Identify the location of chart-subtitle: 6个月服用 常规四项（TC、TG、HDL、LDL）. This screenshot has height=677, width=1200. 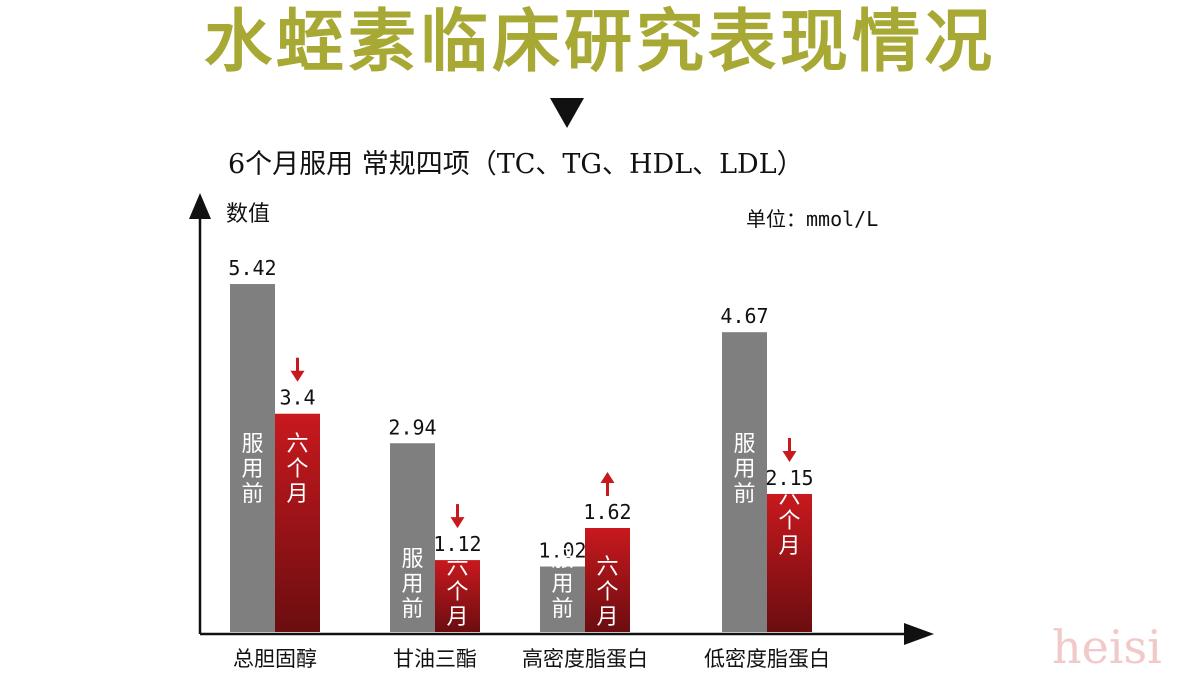
(516, 164).